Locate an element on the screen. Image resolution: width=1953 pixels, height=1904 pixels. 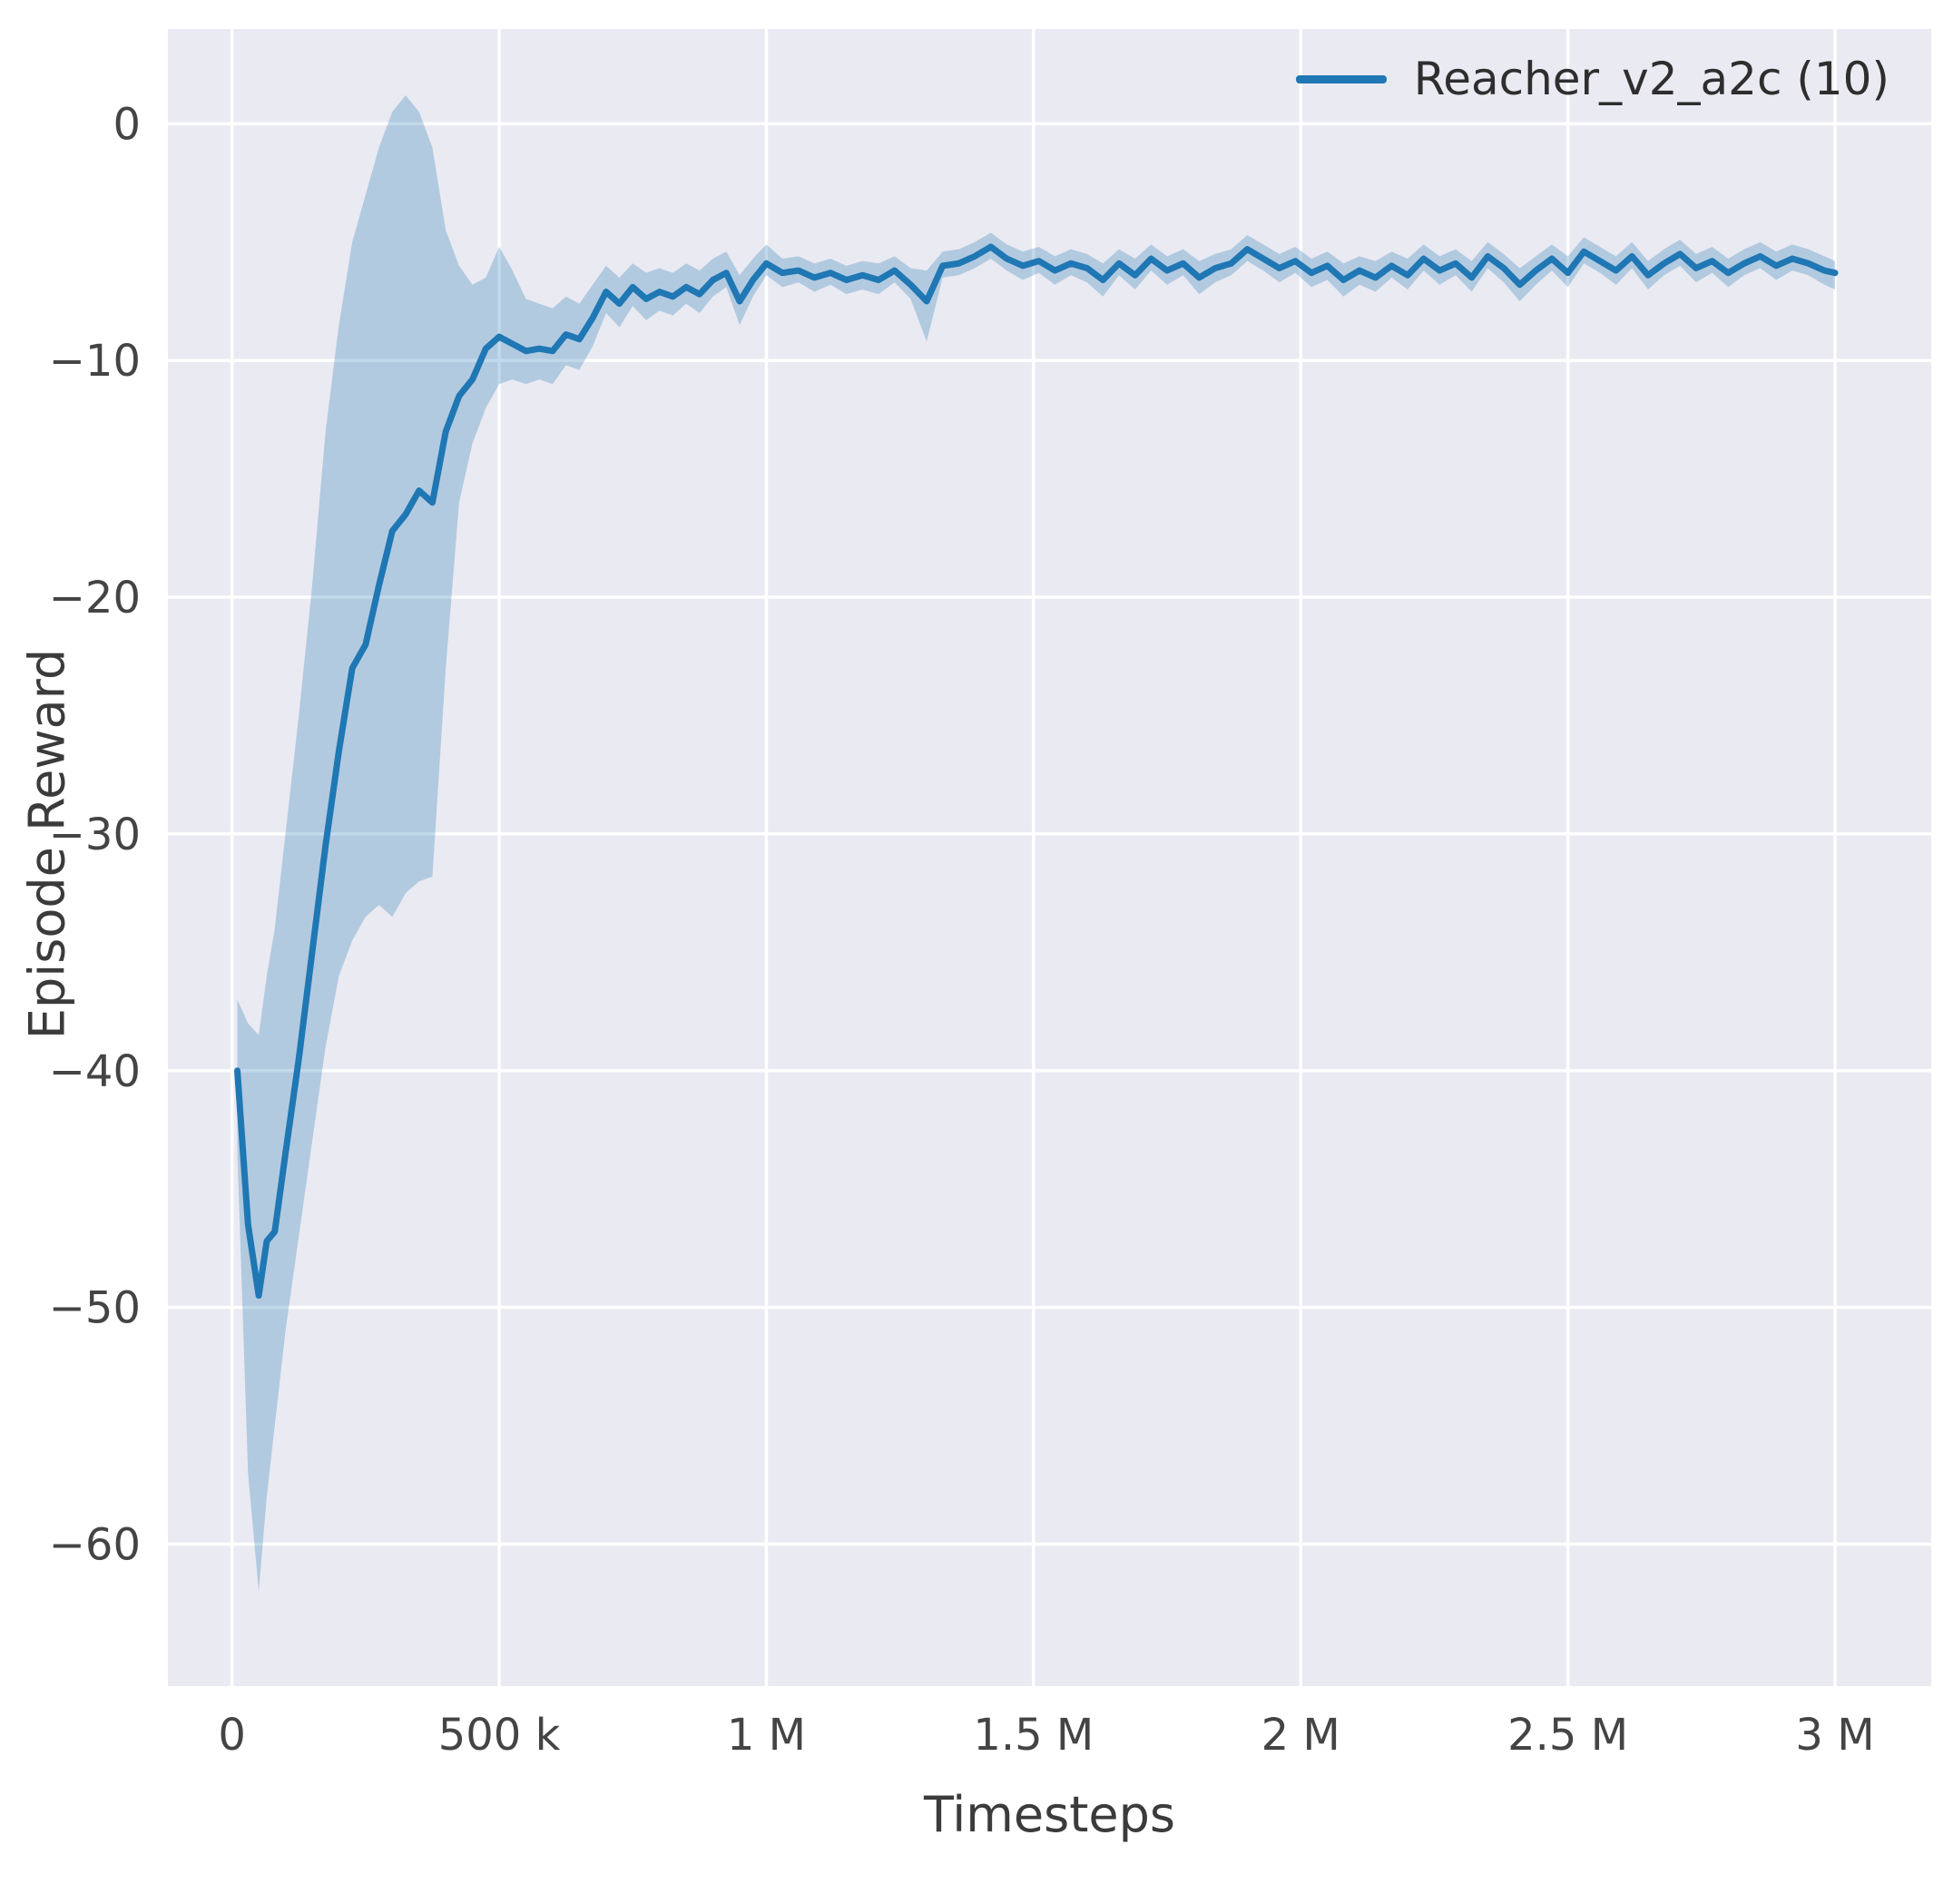
y-tick-label: −30 is located at coordinates (95, 835).